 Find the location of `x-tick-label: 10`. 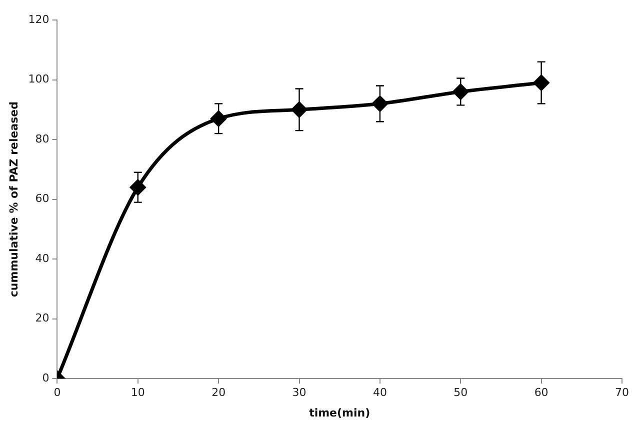

x-tick-label: 10 is located at coordinates (137, 393).